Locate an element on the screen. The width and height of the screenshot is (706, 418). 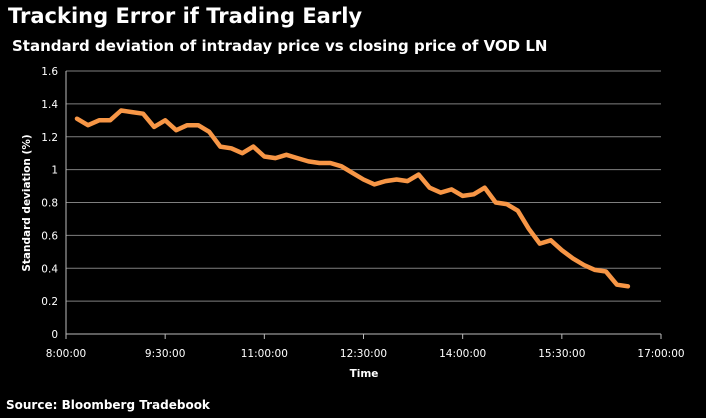
x-tick-label: 12:30:00 is located at coordinates (363, 354).